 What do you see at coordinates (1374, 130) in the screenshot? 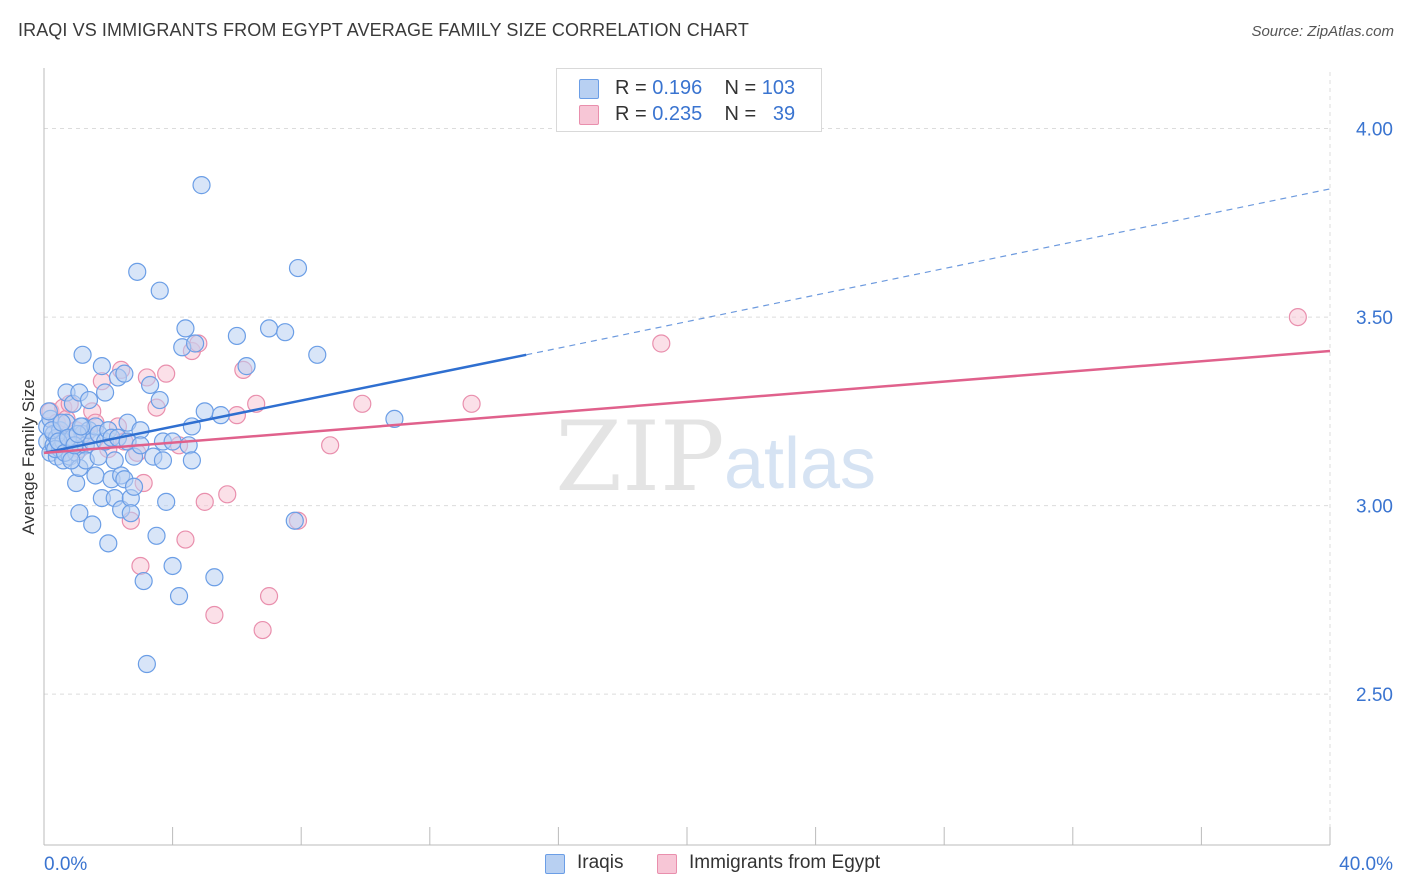
I see `y-tick-label: 4.00` at bounding box center [1374, 130].